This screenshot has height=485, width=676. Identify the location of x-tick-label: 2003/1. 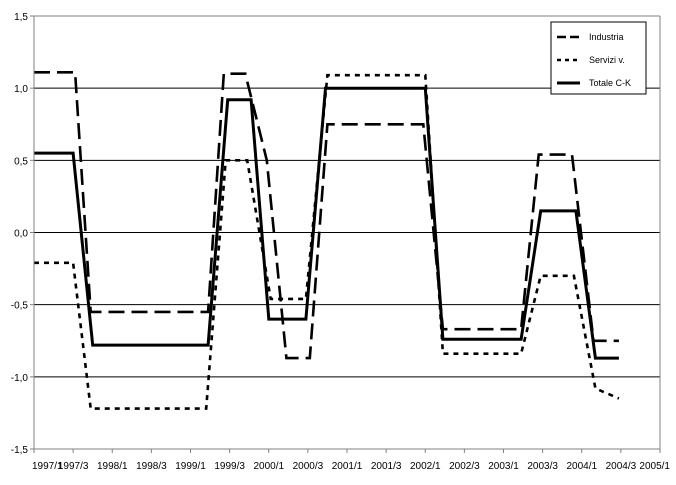
(503, 466).